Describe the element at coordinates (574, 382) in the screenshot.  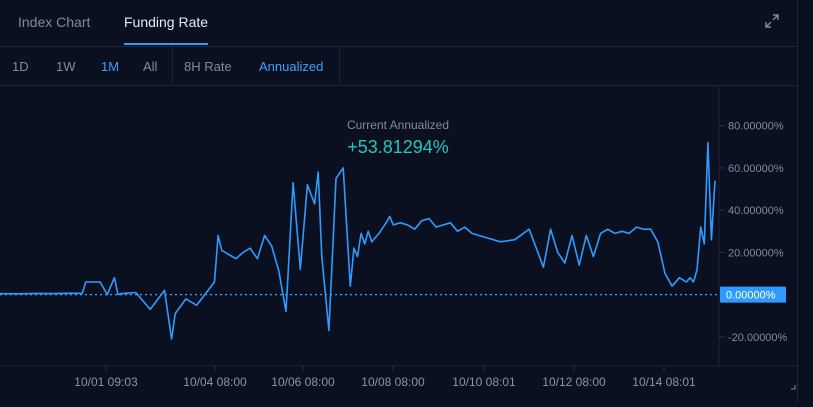
I see `x-tick-label: 10/12 08:00` at that location.